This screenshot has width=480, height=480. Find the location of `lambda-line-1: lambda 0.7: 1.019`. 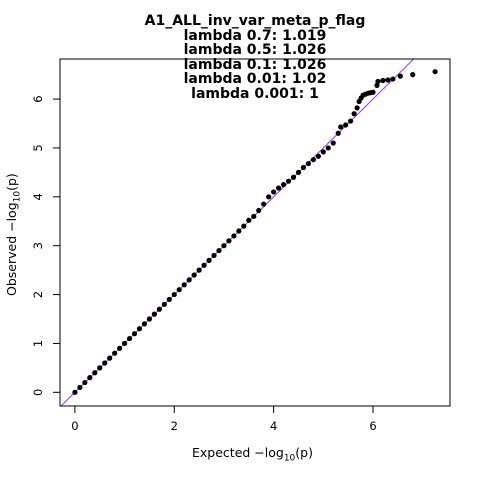

lambda-line-1: lambda 0.7: 1.019 is located at coordinates (255, 35).